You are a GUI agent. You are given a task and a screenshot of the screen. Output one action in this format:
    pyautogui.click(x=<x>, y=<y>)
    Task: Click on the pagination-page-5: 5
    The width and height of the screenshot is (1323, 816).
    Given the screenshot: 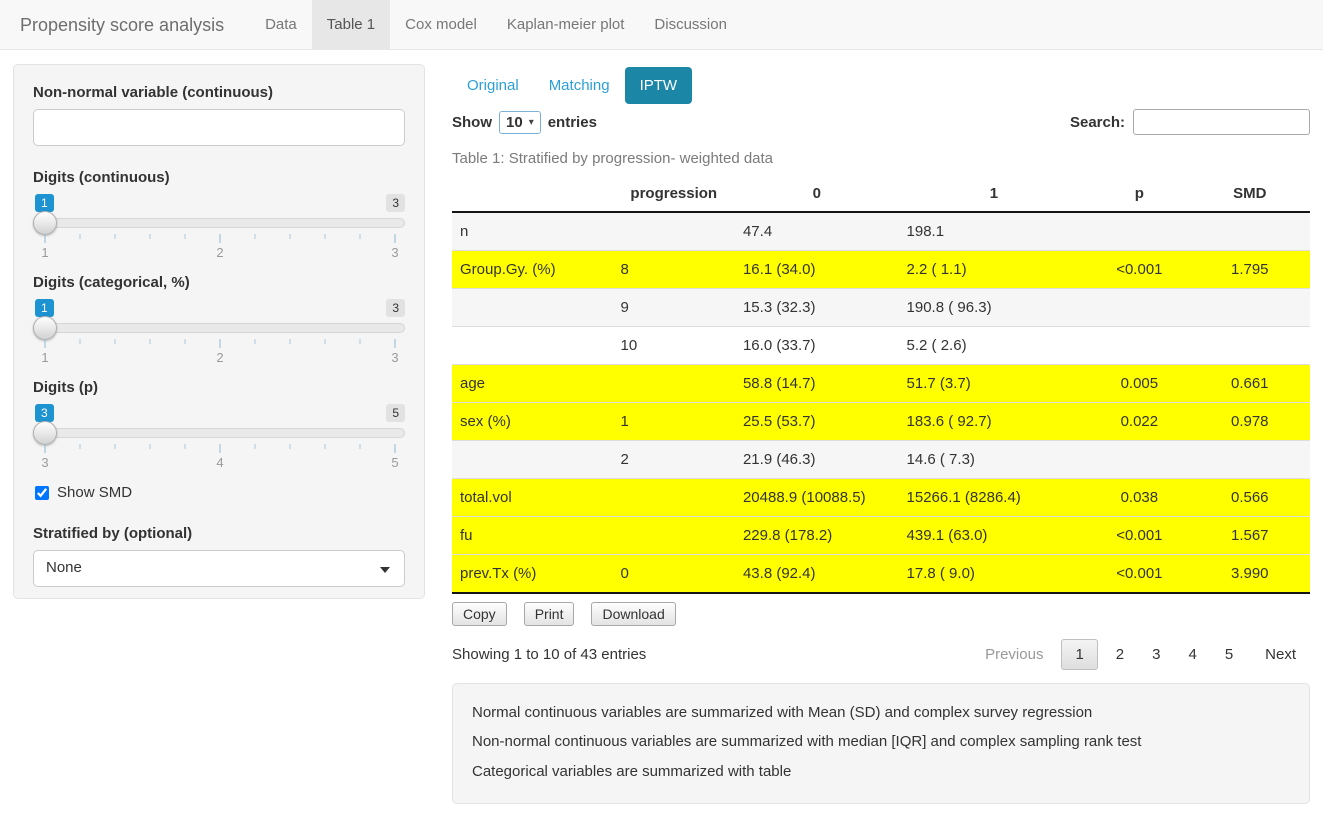 What is the action you would take?
    pyautogui.click(x=1229, y=654)
    